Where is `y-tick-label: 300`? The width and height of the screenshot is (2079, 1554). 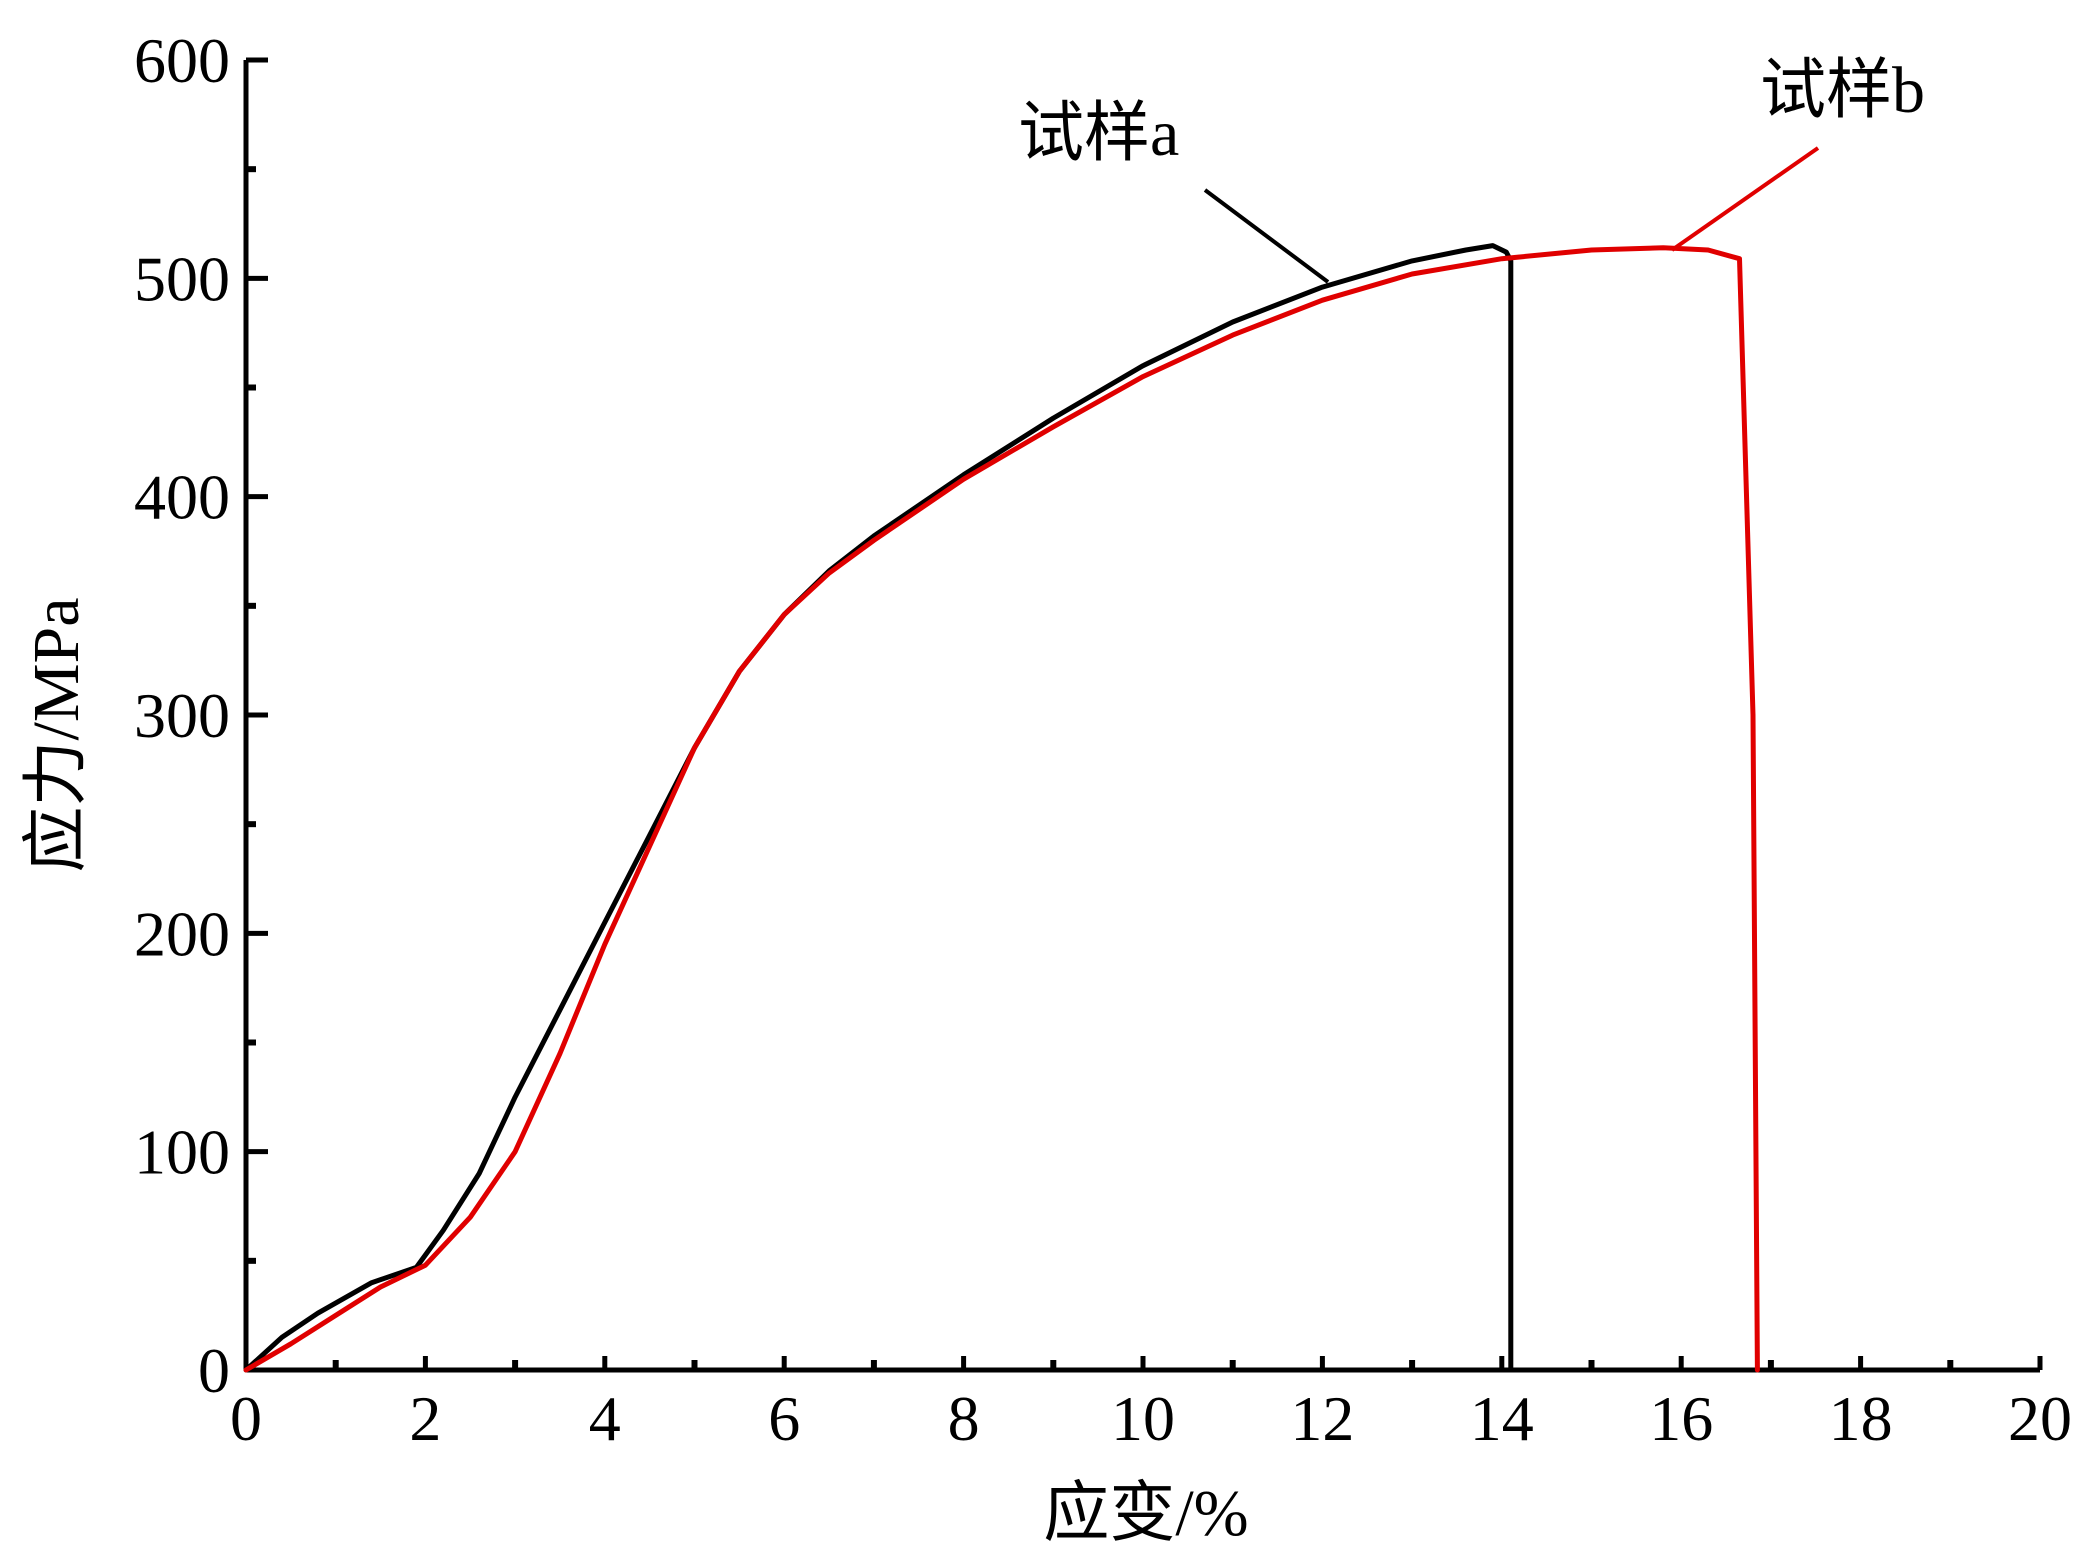 y-tick-label: 300 is located at coordinates (182, 715).